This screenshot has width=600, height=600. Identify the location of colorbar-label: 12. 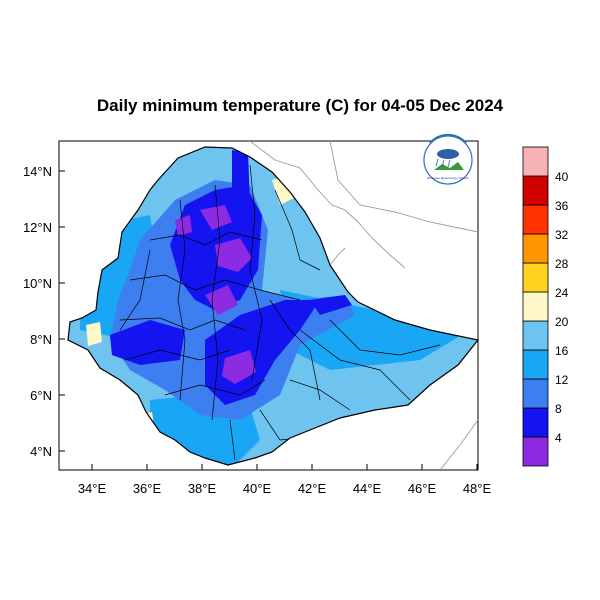
(562, 380).